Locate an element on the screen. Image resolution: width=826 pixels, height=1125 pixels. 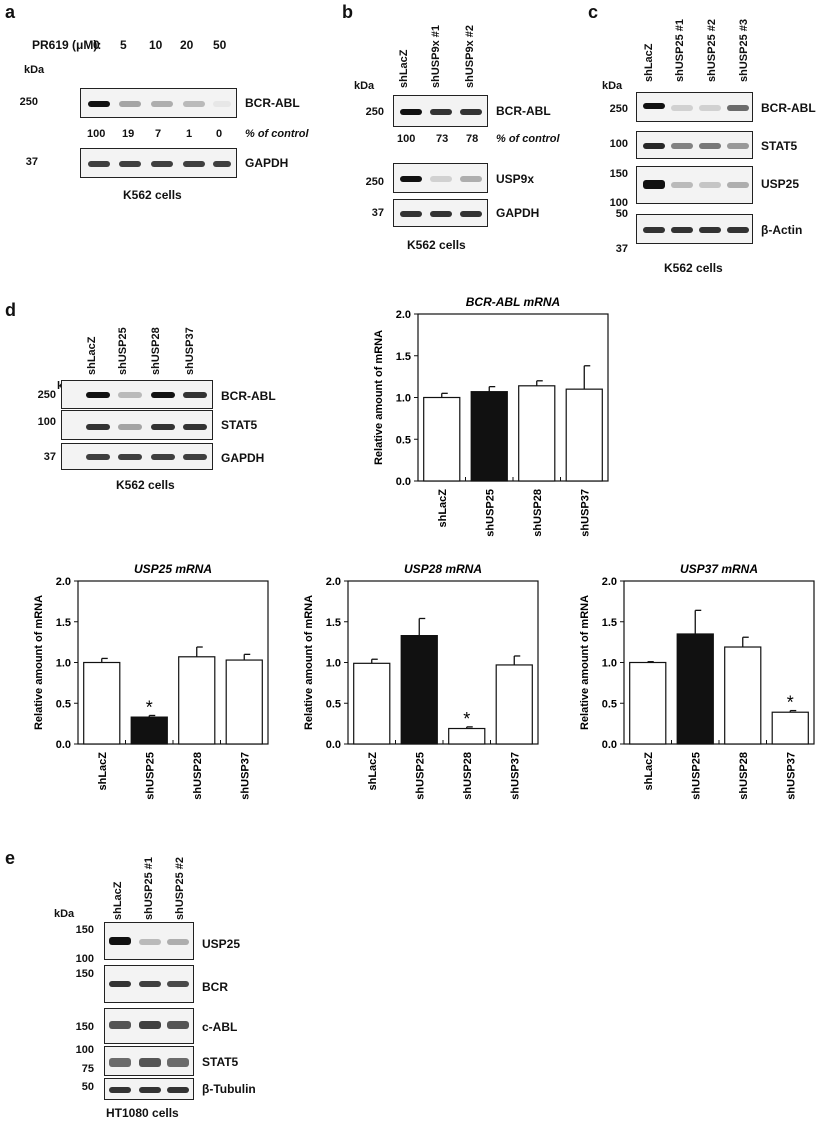
chart-title: USP37 mRNA is located at coordinates (719, 569).